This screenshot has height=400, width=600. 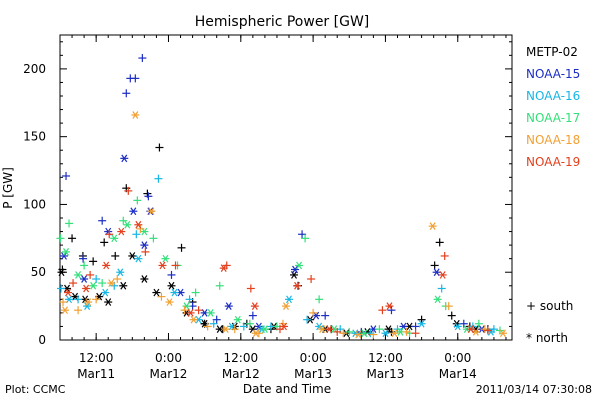 I want to click on hemisphere-legend-entry: + south, so click(x=549, y=306).